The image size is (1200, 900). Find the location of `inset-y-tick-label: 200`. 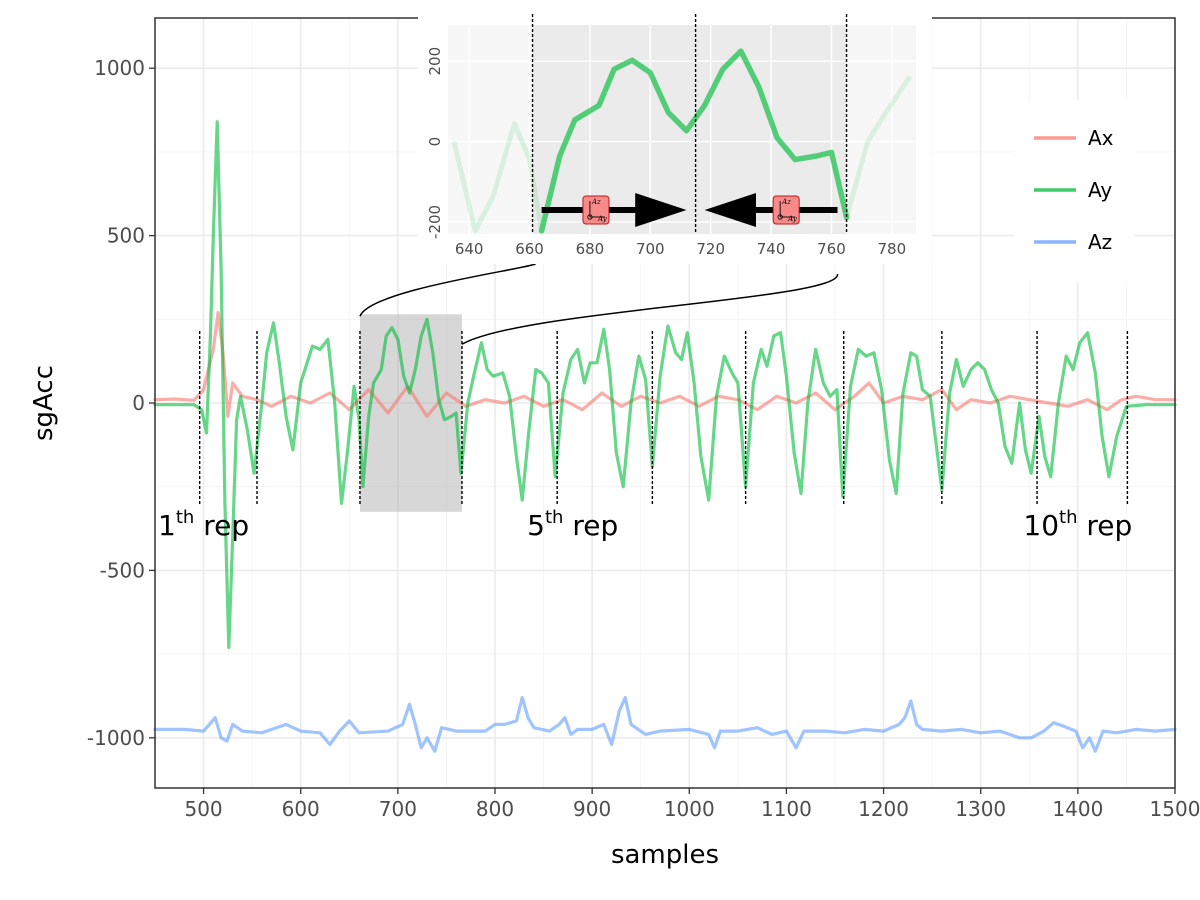

inset-y-tick-label: 200 is located at coordinates (435, 61).